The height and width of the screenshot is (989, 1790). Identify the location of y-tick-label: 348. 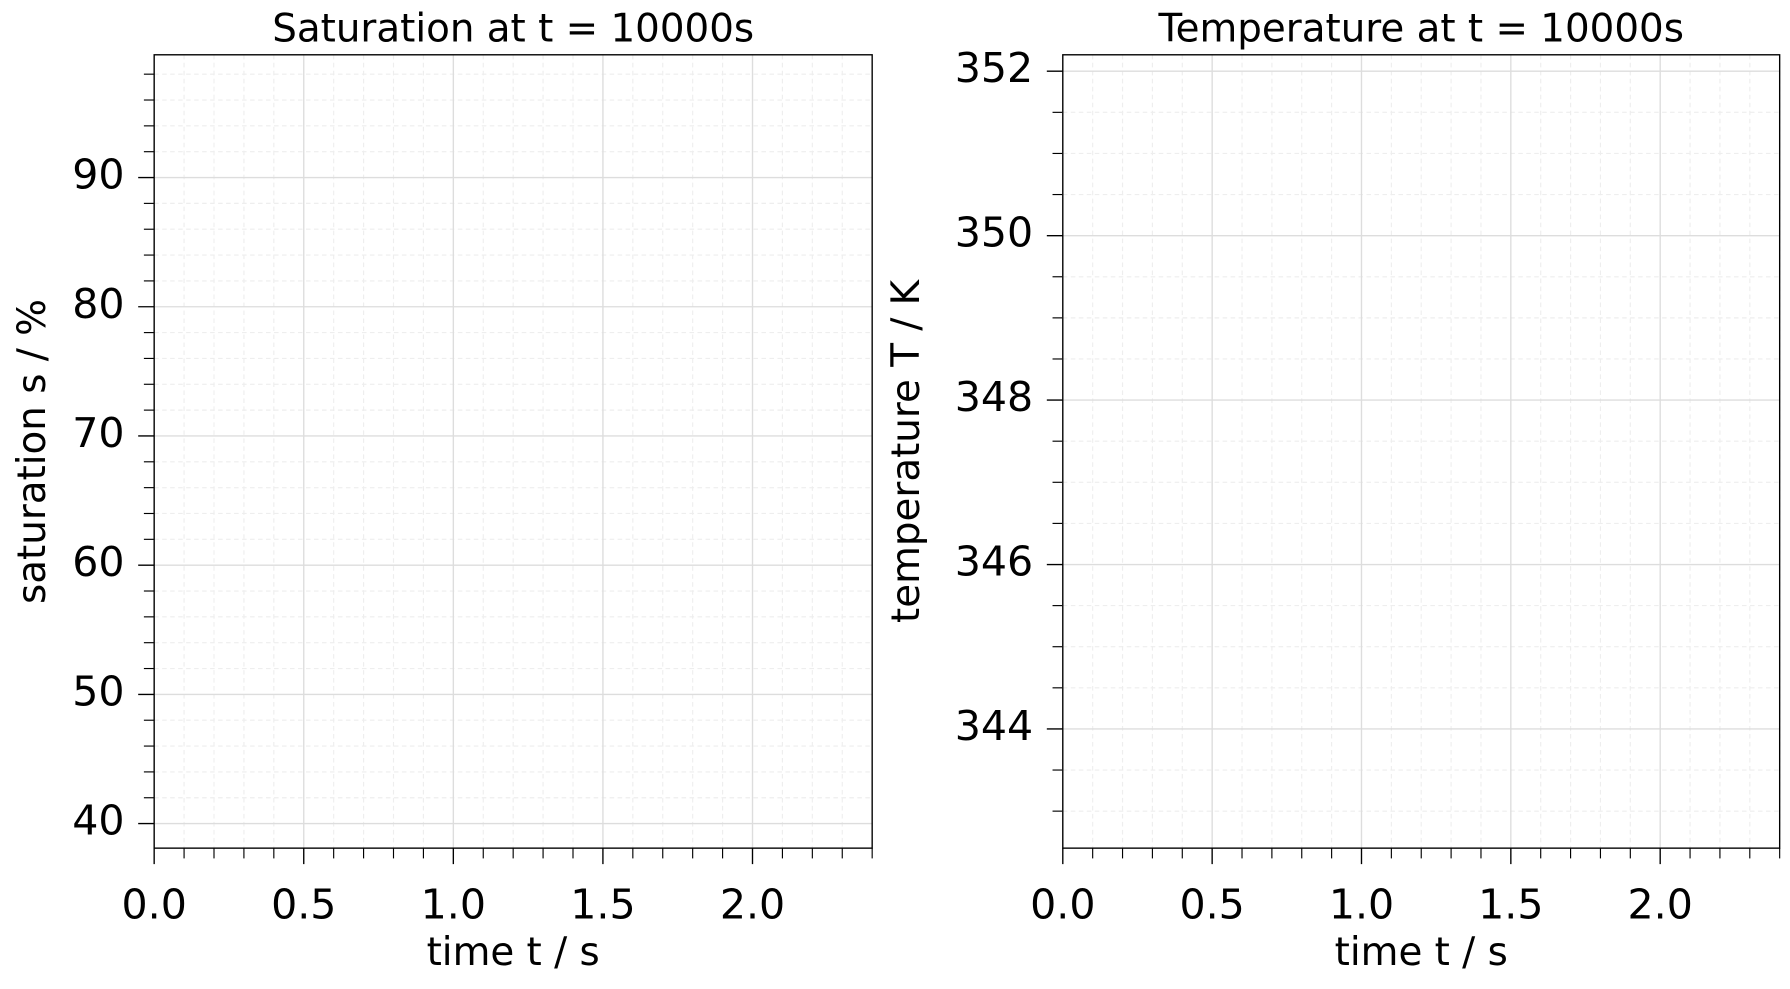
(994, 397).